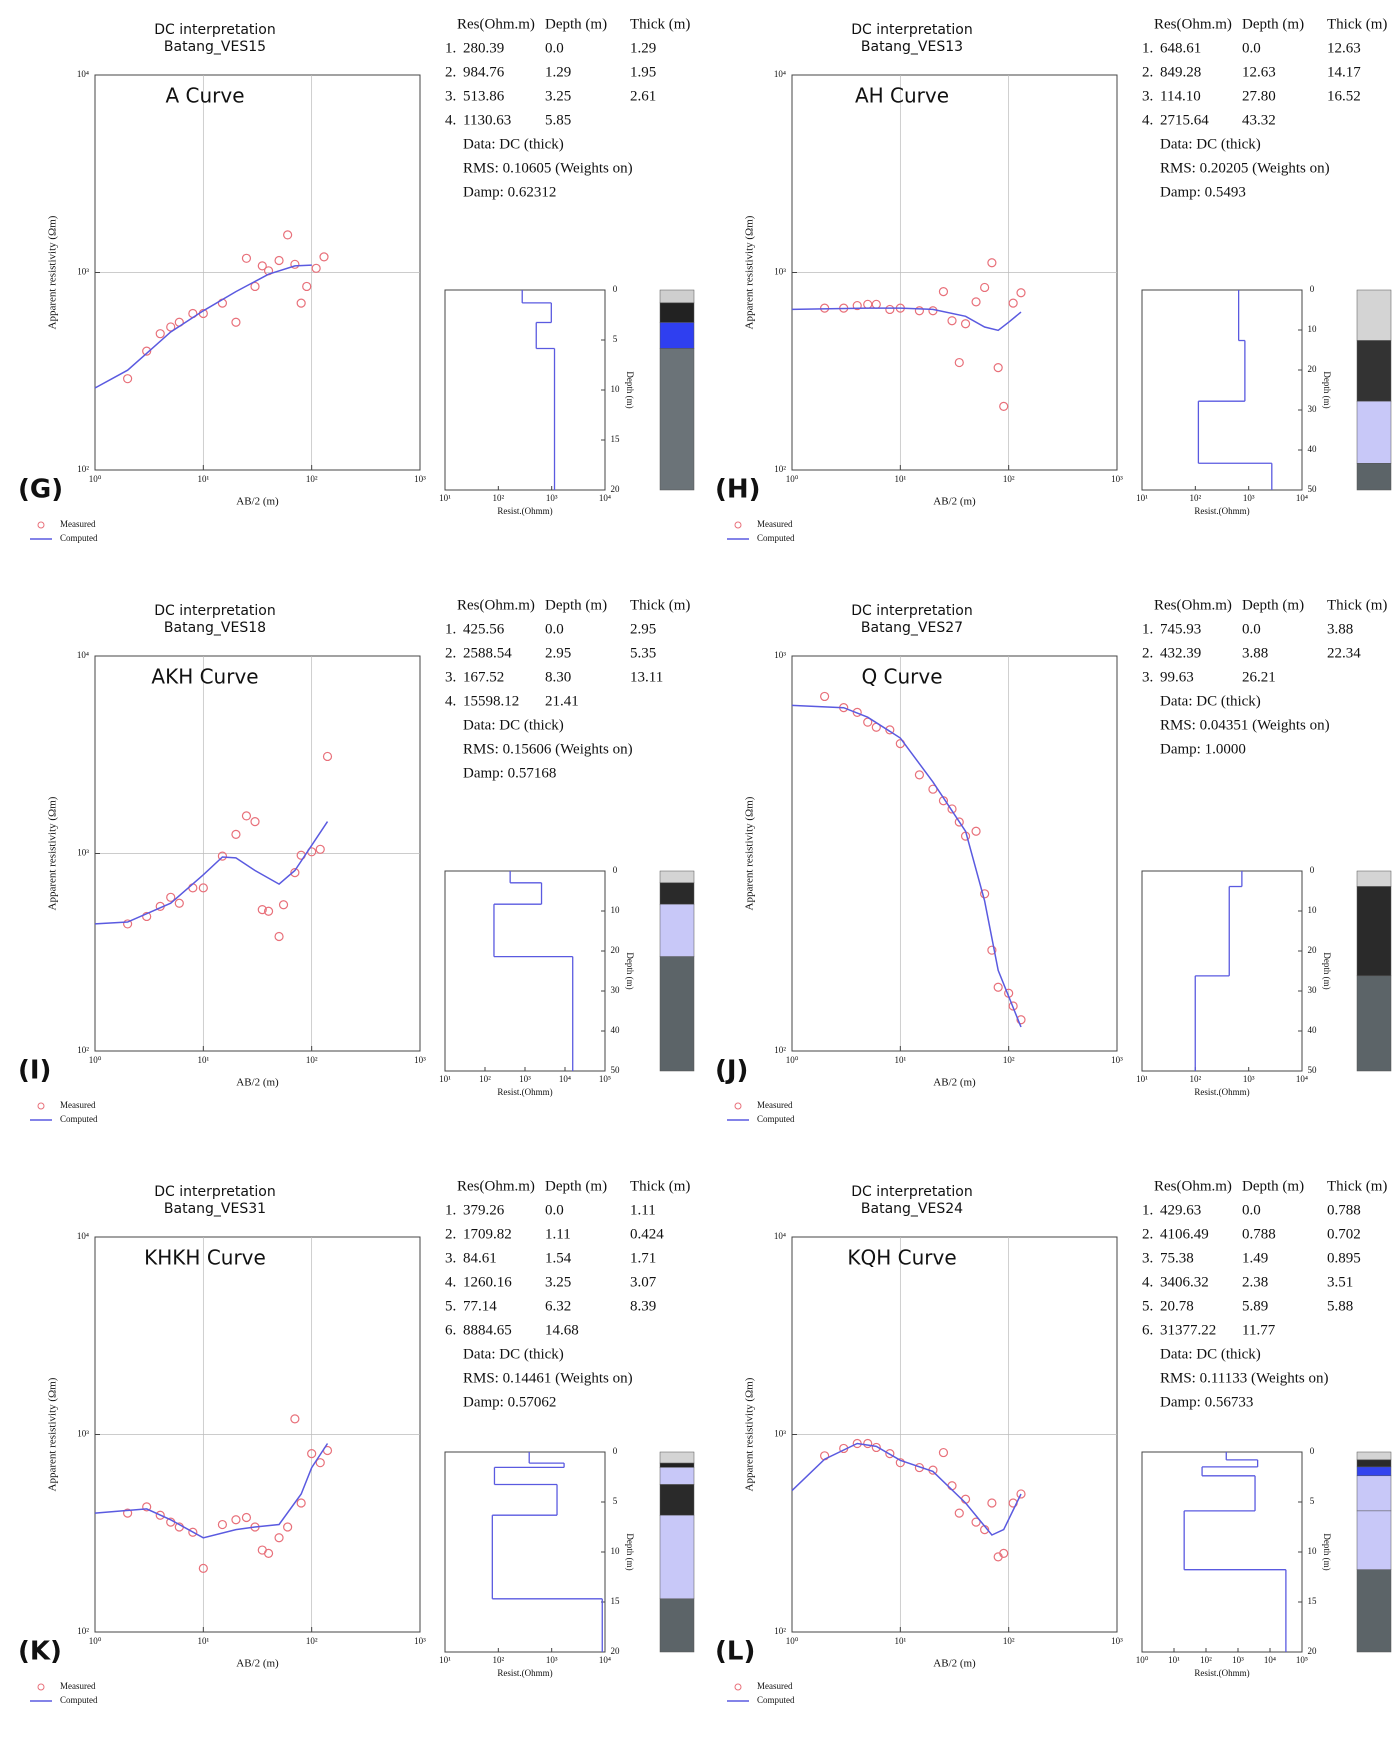 This screenshot has width=1394, height=1744. Describe the element at coordinates (524, 1673) in the screenshot. I see `model-x-label: Resist.(Ohmm)` at that location.